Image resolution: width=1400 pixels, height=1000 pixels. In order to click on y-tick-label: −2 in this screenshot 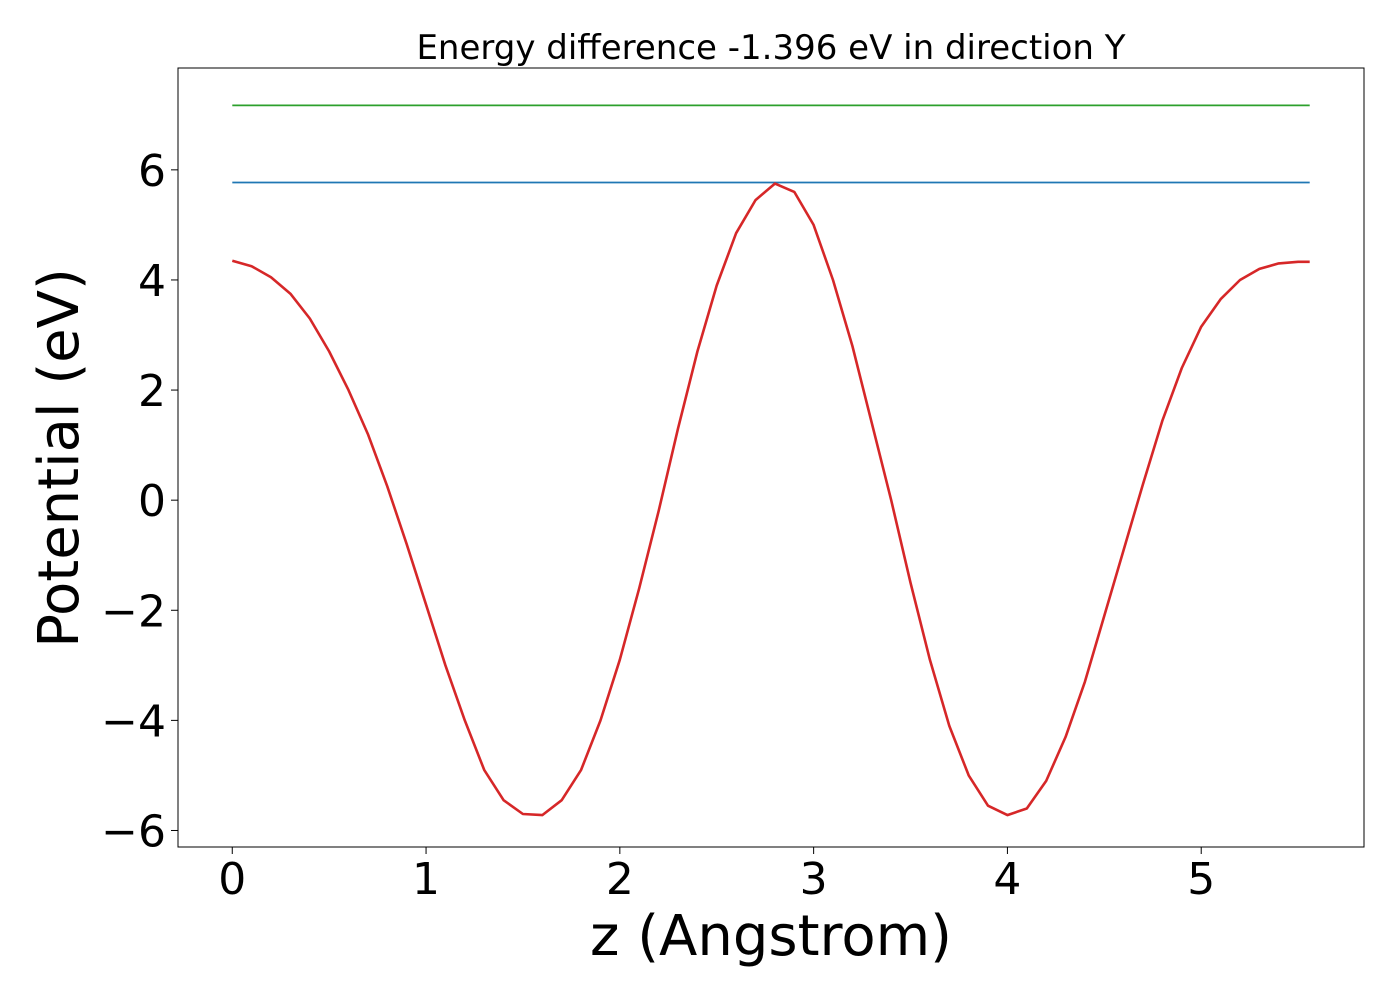, I will do `click(133, 611)`.